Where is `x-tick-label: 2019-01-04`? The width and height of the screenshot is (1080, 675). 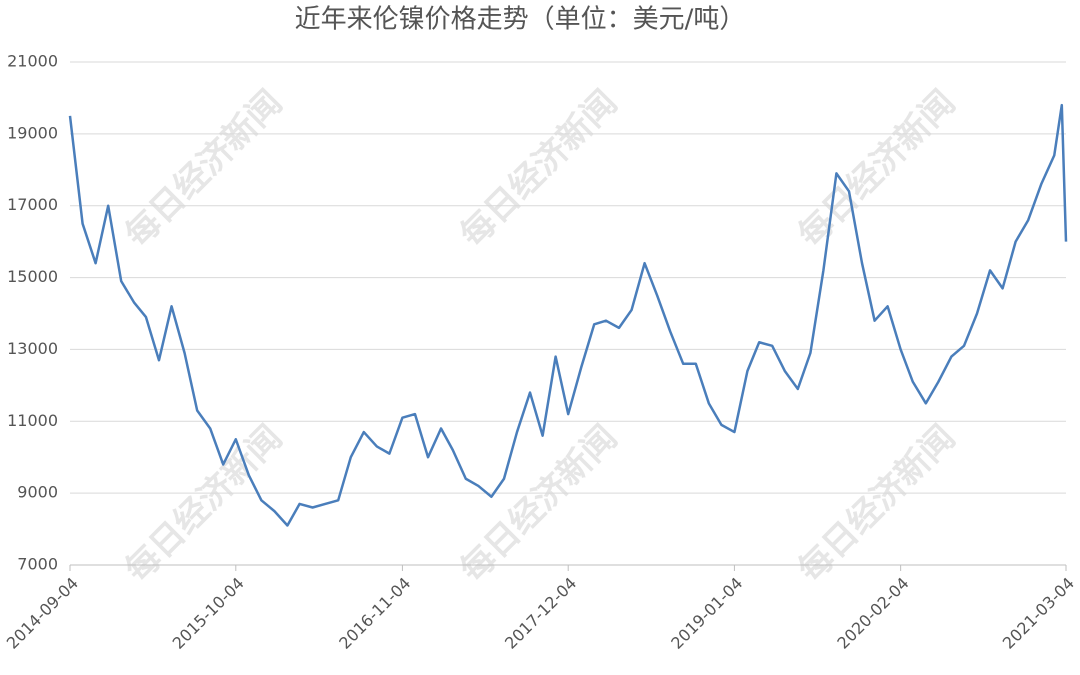 x-tick-label: 2019-01-04 is located at coordinates (706, 613).